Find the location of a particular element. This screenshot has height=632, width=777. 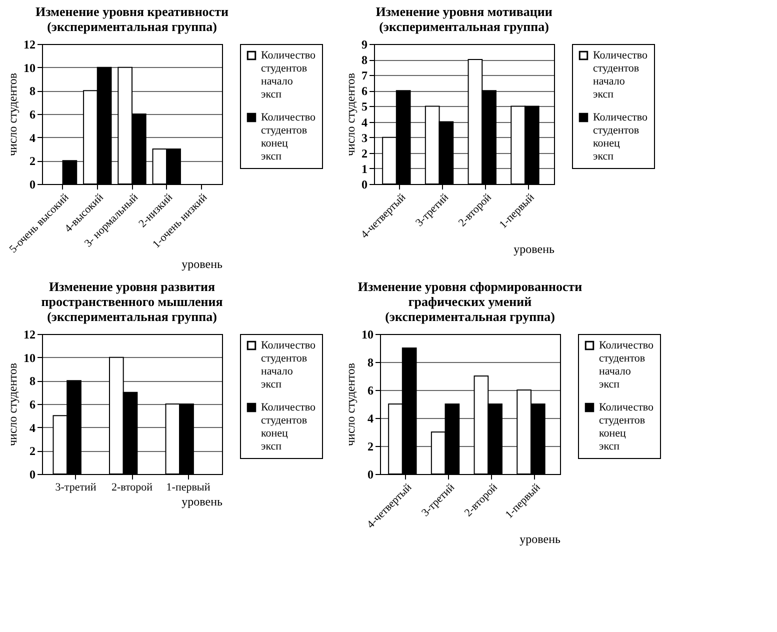

y-tick-label: 7 is located at coordinates (365, 75).